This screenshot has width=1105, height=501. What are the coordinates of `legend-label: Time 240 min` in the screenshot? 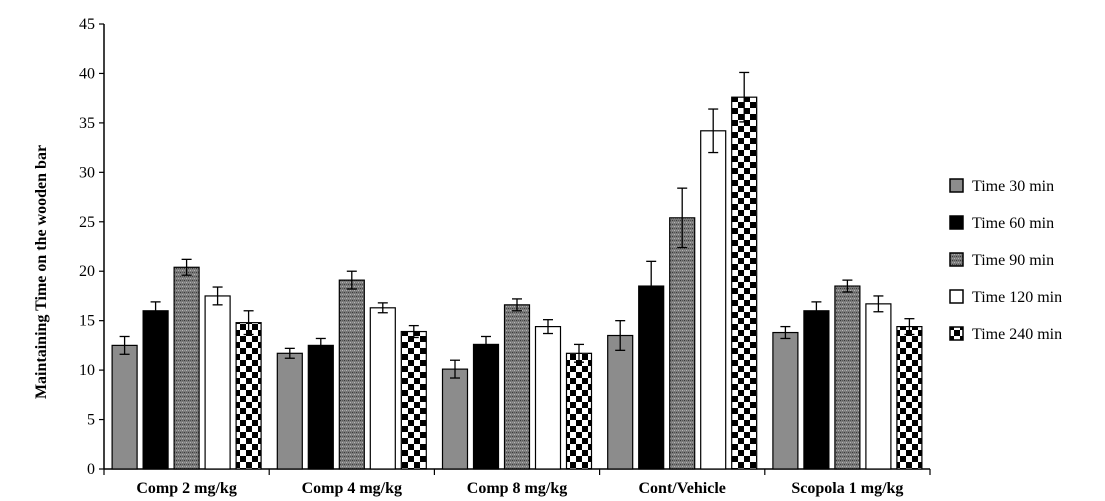 It's located at (1017, 334).